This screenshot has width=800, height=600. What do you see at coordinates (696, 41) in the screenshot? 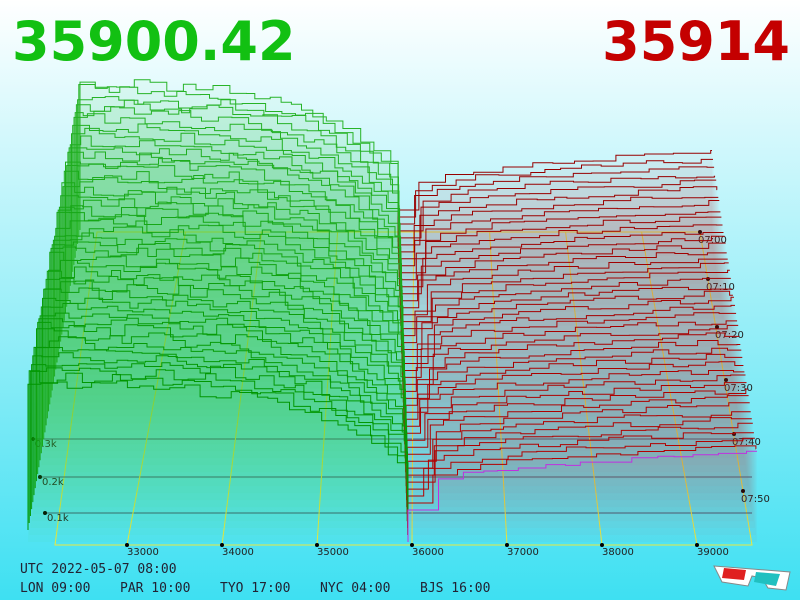
I see `ask-price: 35914` at bounding box center [696, 41].